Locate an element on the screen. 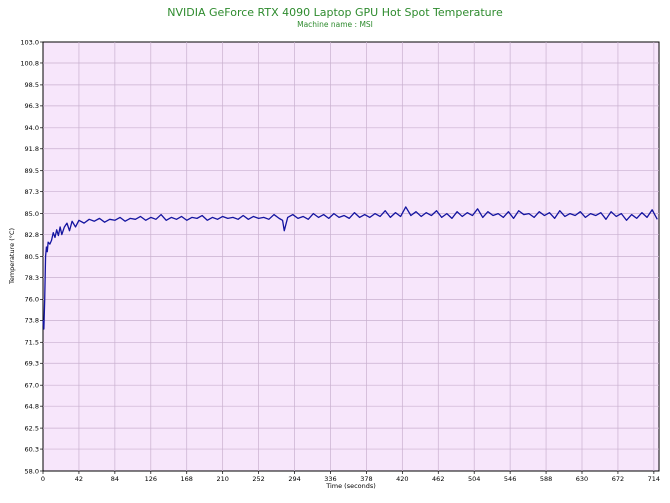 Image resolution: width=670 pixels, height=503 pixels. y-tick-label: 94.0 is located at coordinates (32, 128).